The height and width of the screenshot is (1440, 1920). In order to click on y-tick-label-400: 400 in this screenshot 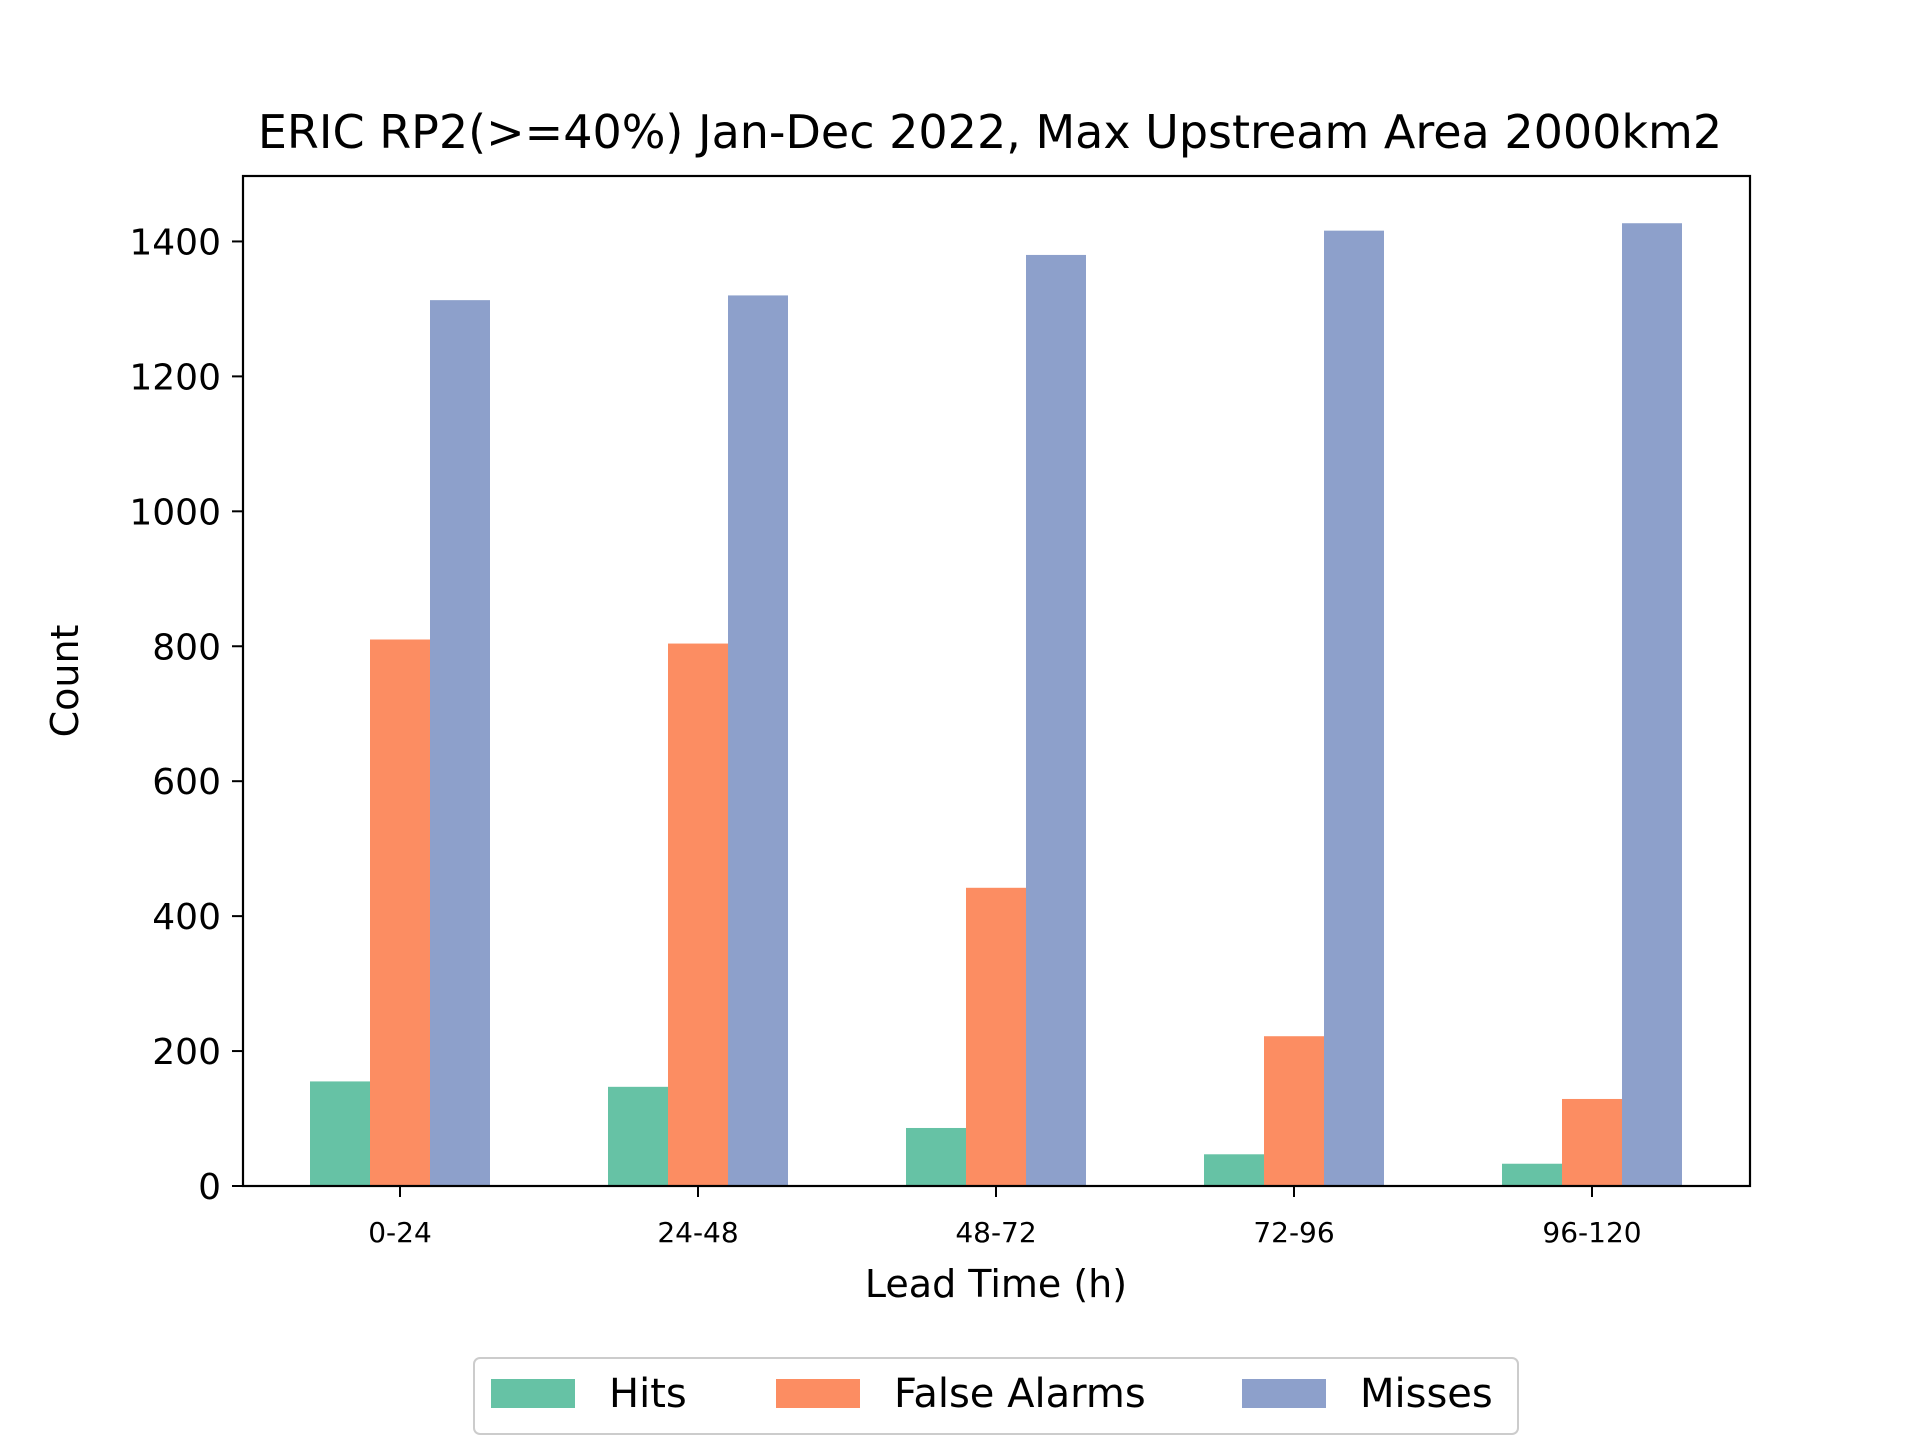, I will do `click(186, 917)`.